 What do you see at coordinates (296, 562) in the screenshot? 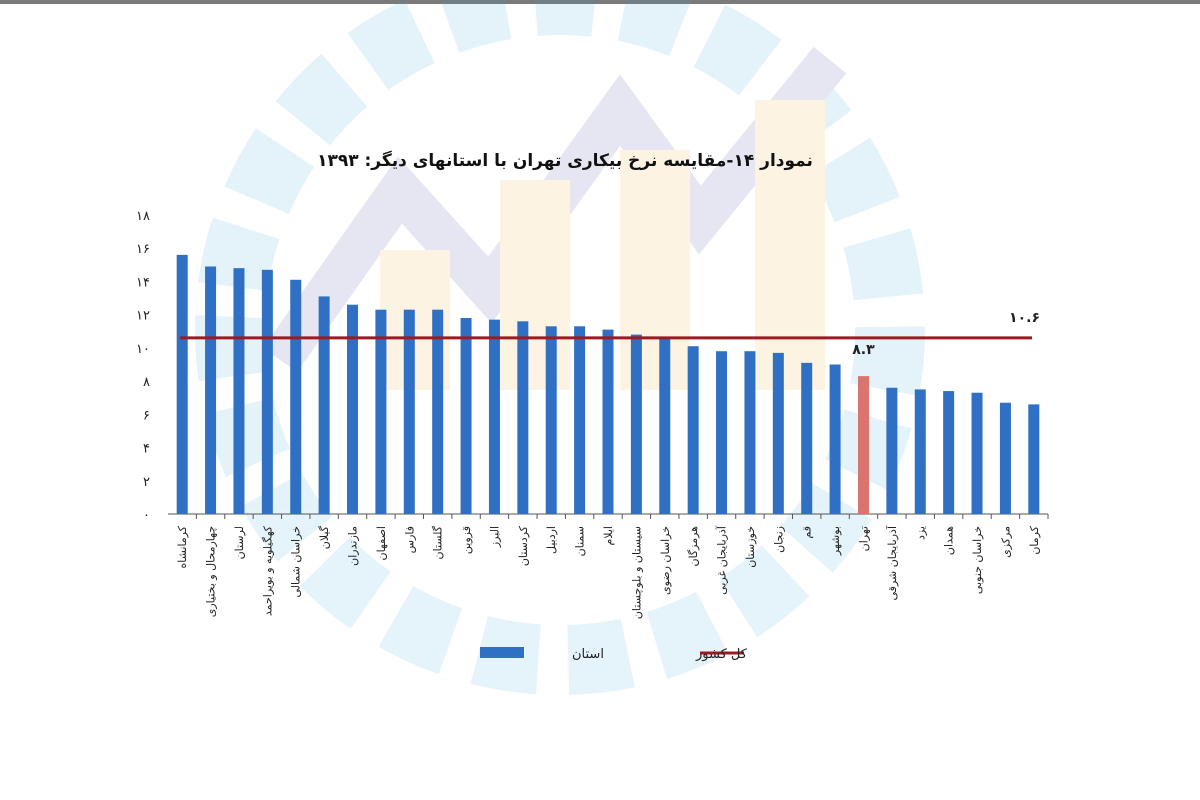
I see `category-label: خراسان شمالی` at bounding box center [296, 562].